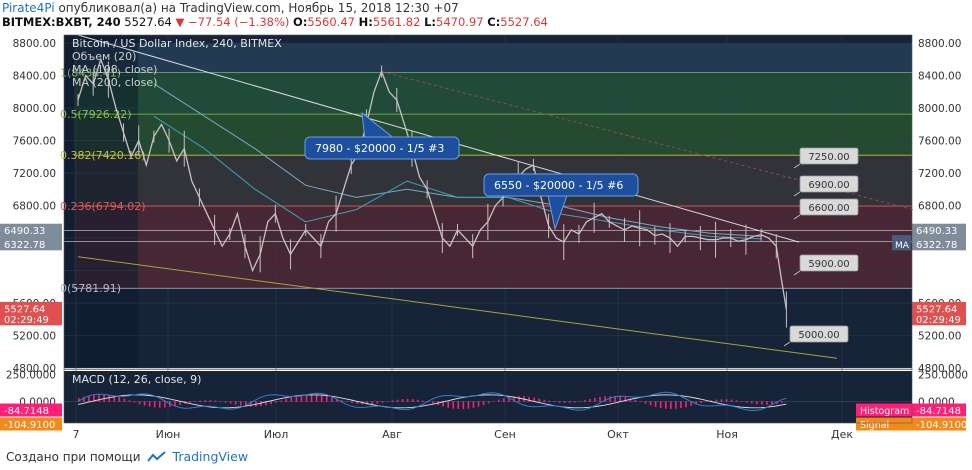 The height and width of the screenshot is (470, 972). Describe the element at coordinates (939, 77) in the screenshot. I see `price-tick-right: 8400.00` at that location.